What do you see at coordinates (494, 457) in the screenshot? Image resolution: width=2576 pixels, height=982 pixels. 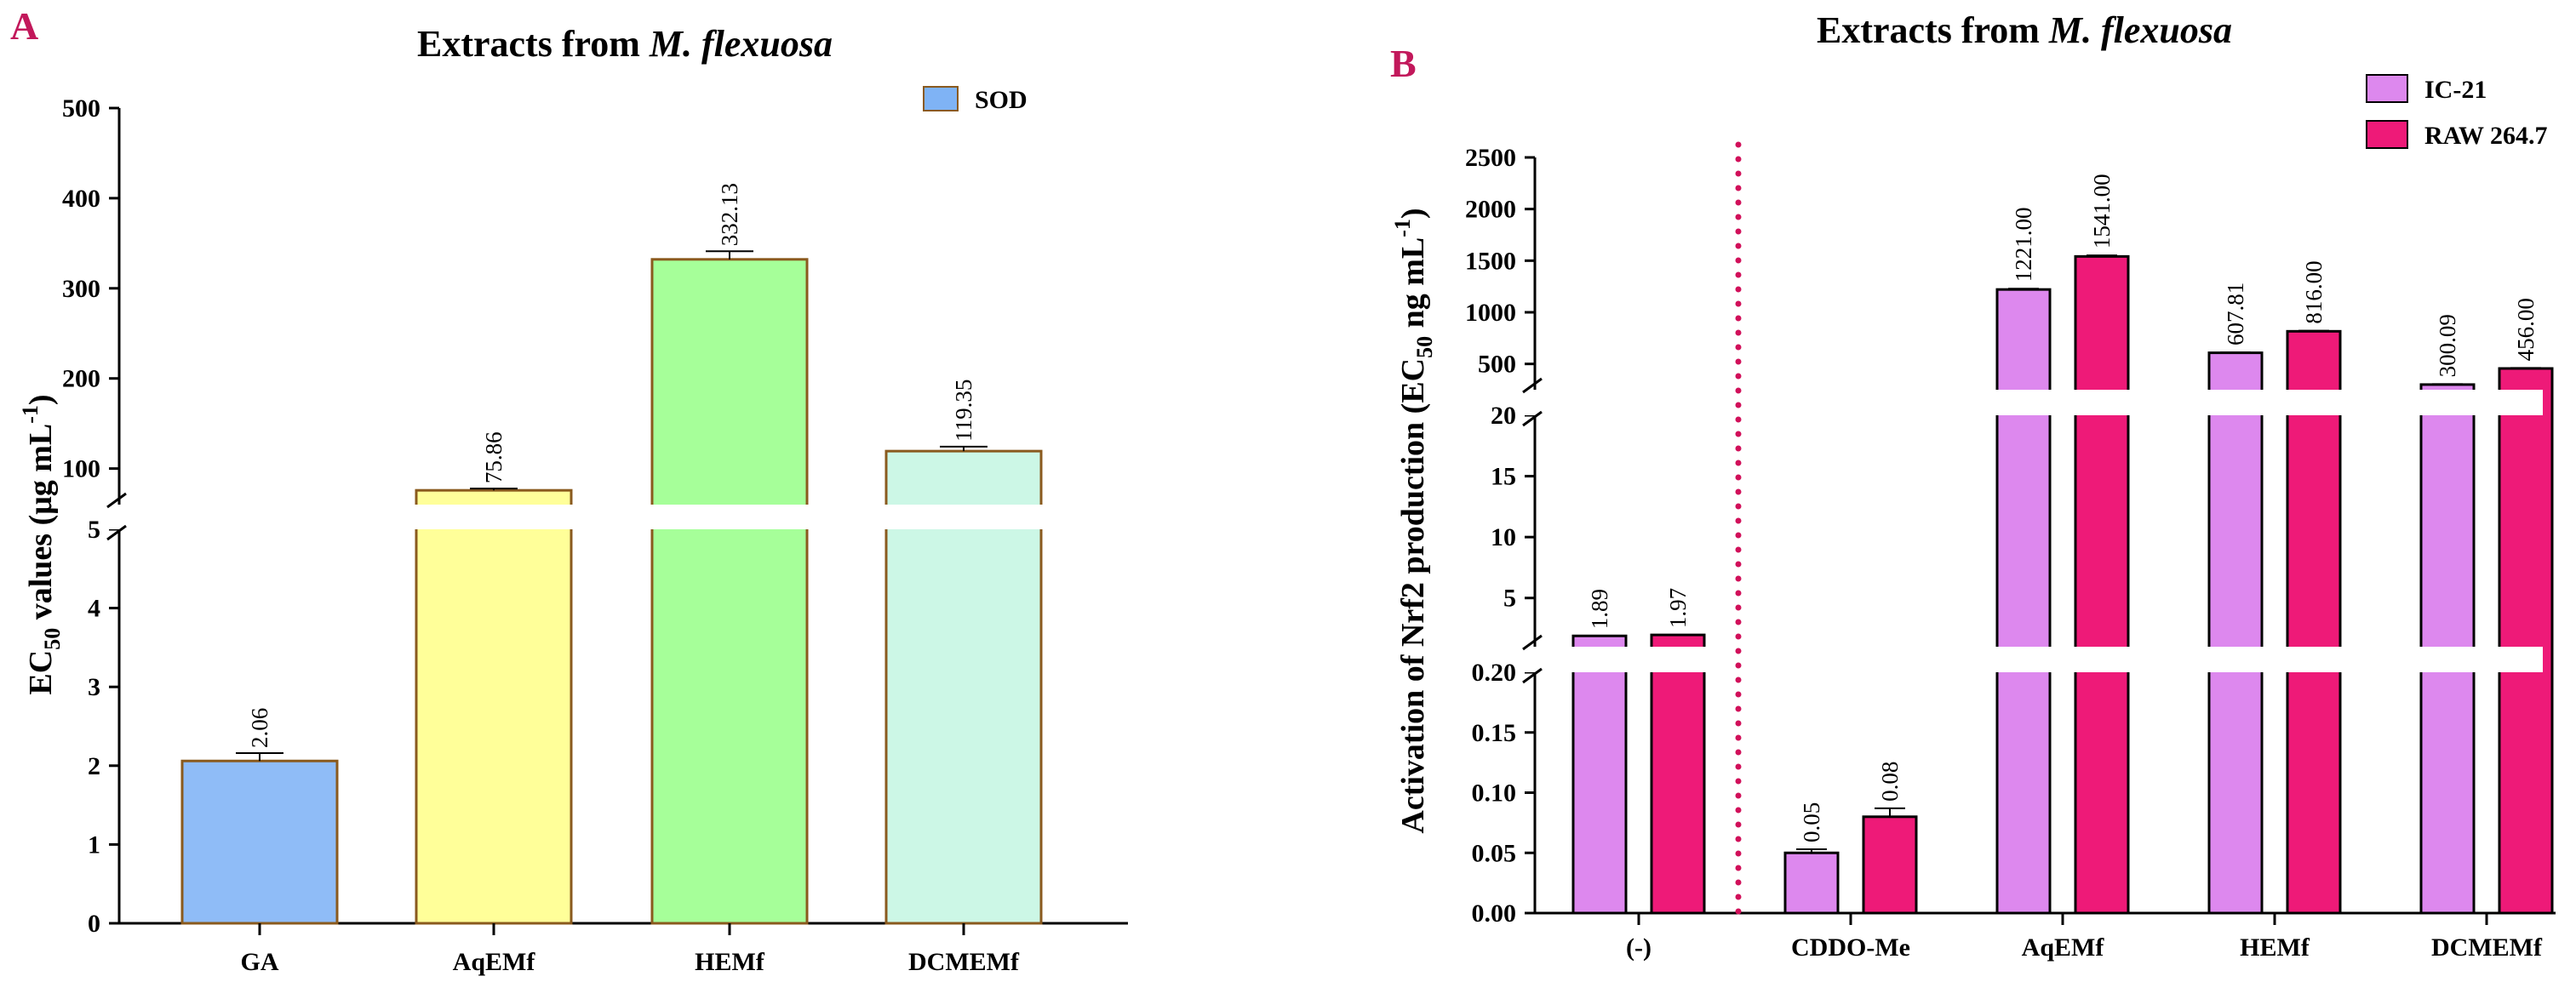 I see `data-label: 75.86` at bounding box center [494, 457].